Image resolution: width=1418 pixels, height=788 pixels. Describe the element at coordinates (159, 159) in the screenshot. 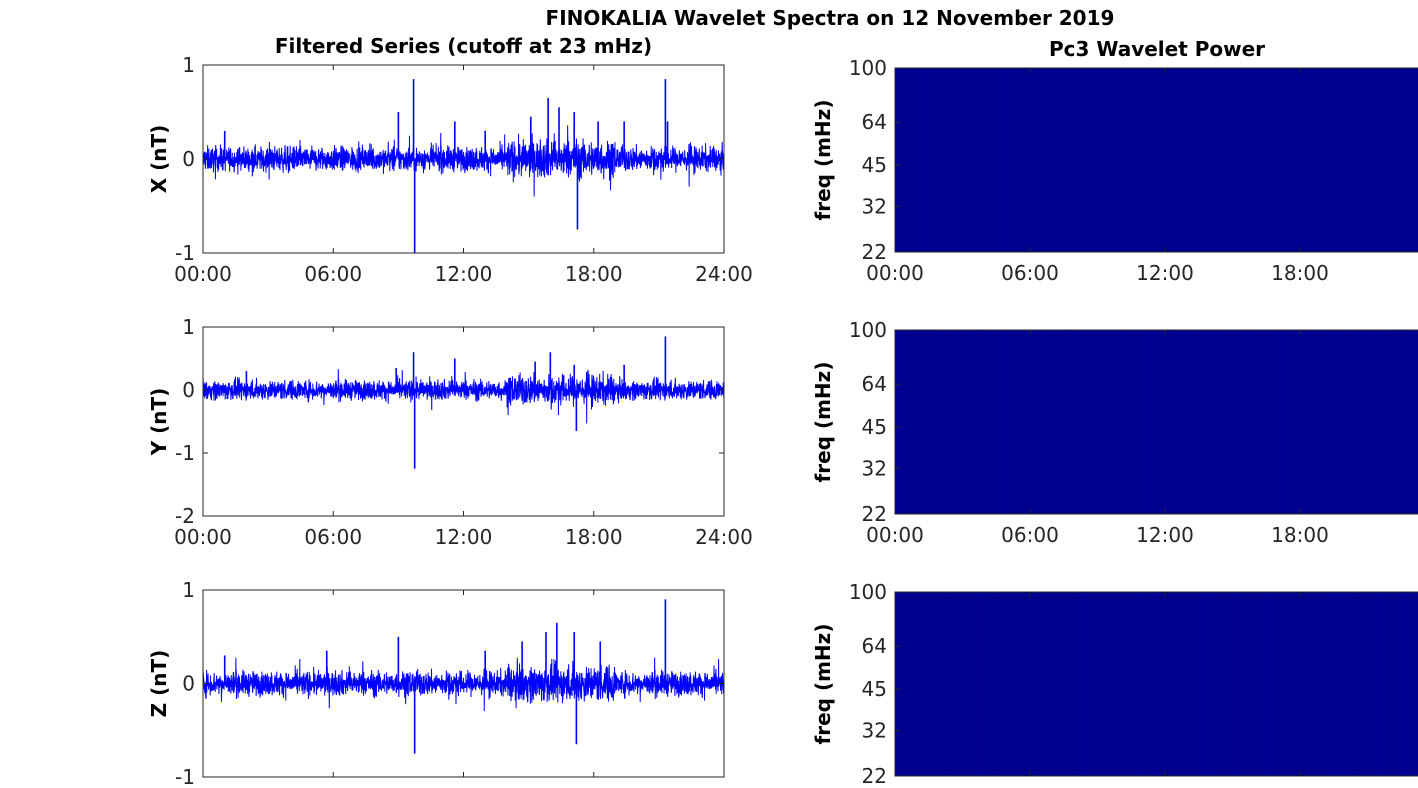

I see `y-axis-label-x: X (nT)` at that location.